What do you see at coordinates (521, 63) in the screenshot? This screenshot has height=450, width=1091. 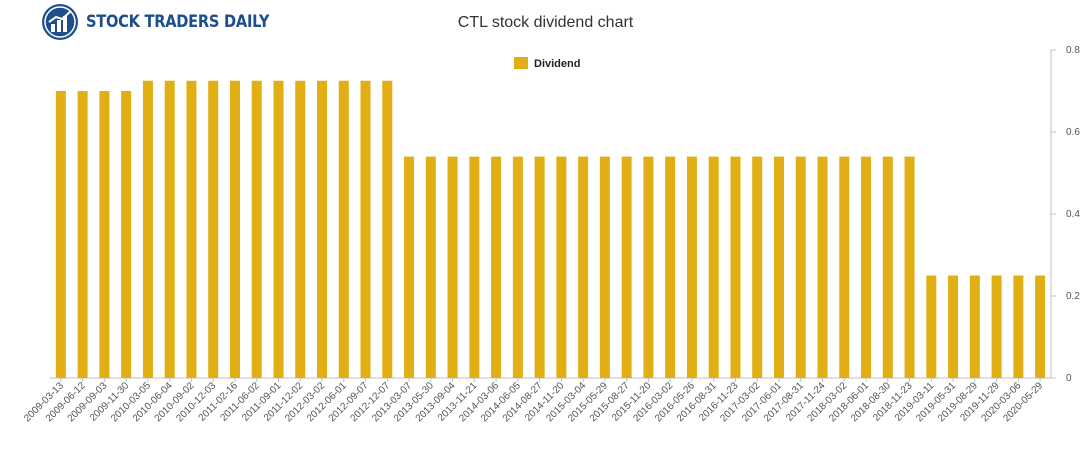 I see `legend-swatch` at bounding box center [521, 63].